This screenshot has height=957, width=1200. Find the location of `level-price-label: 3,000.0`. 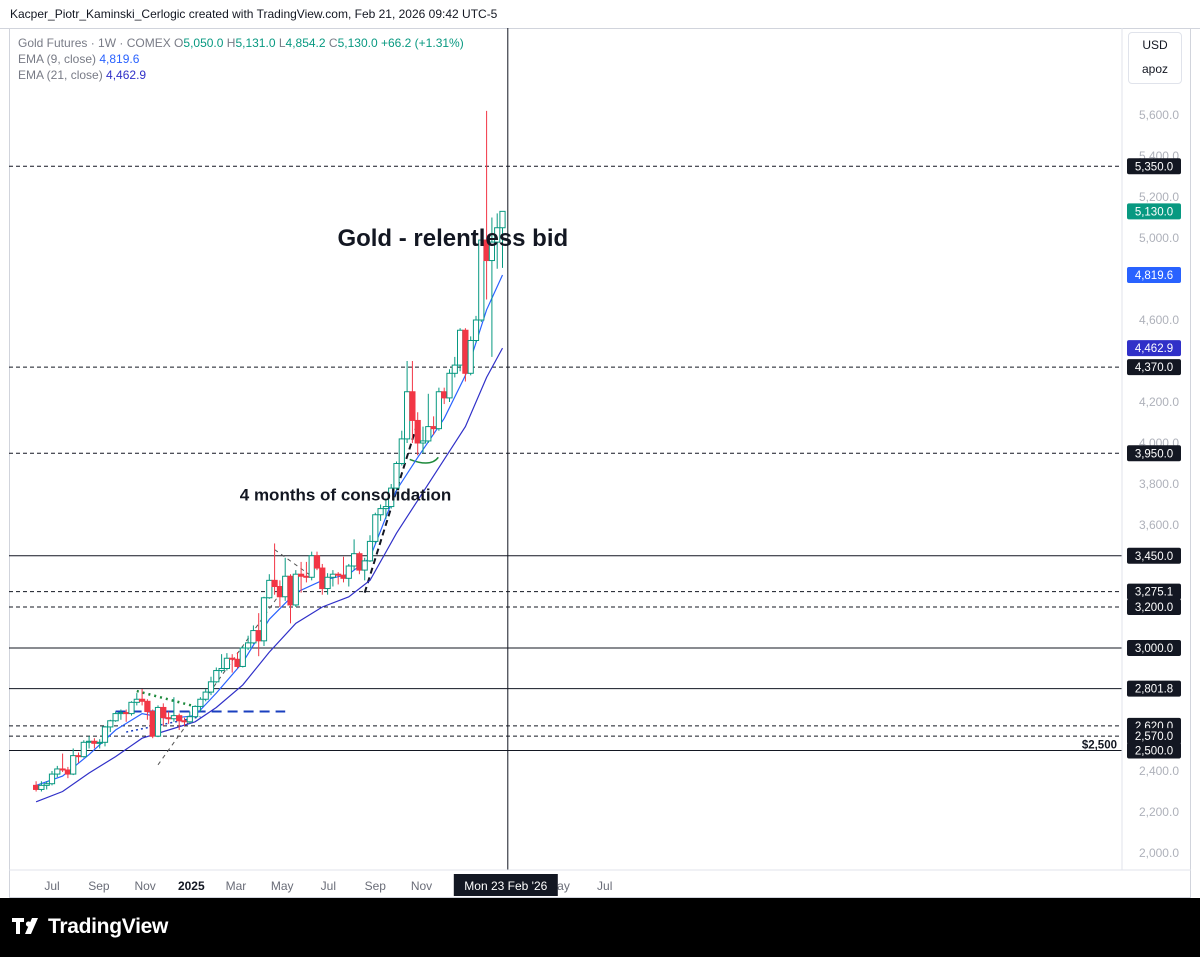

level-price-label: 3,000.0 is located at coordinates (1154, 649).